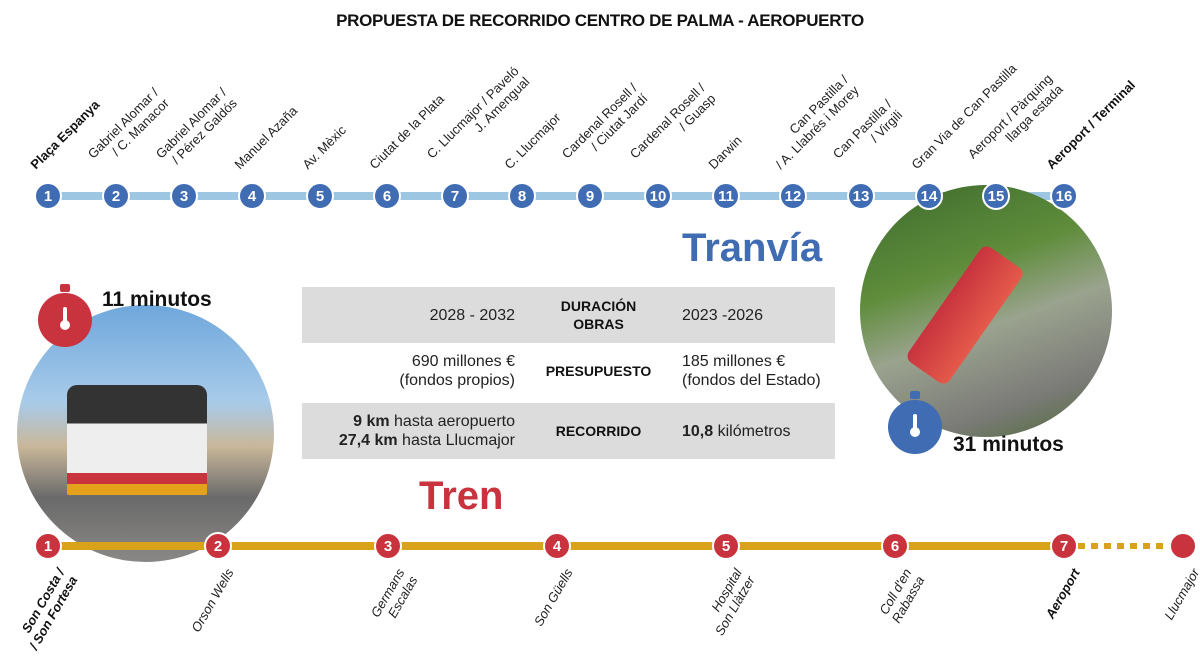  Describe the element at coordinates (929, 196) in the screenshot. I see `tram-stop-marker: 14` at that location.